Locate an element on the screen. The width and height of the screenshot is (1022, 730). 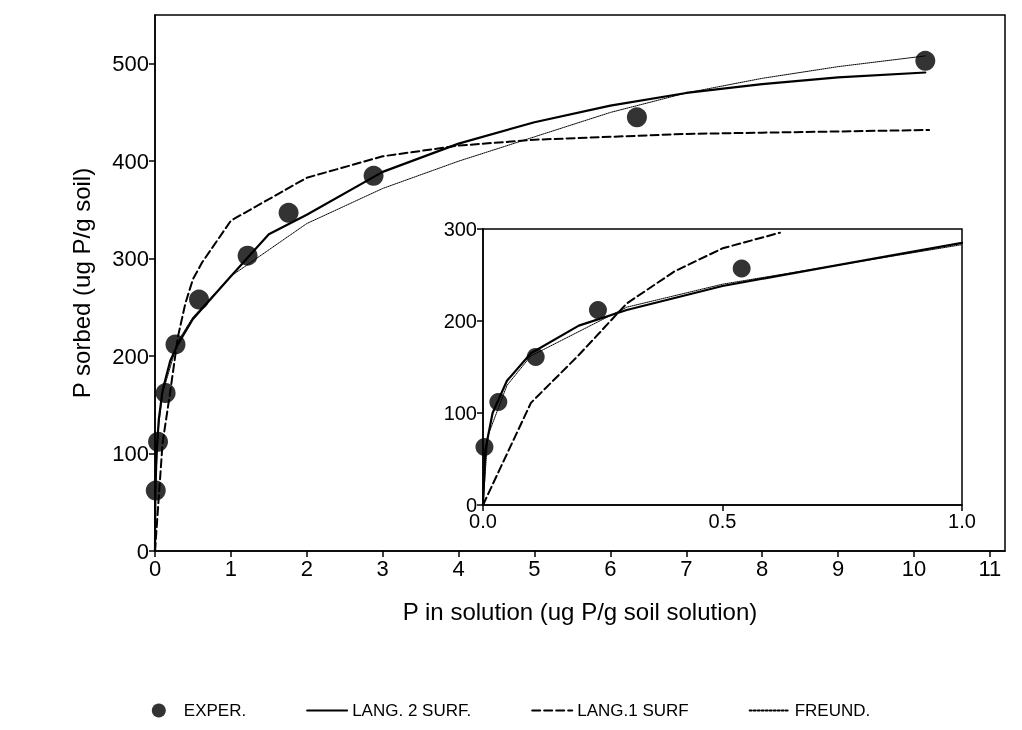
x-axis-title: P in solution (ug P/g soil solution) is located at coordinates (580, 611).